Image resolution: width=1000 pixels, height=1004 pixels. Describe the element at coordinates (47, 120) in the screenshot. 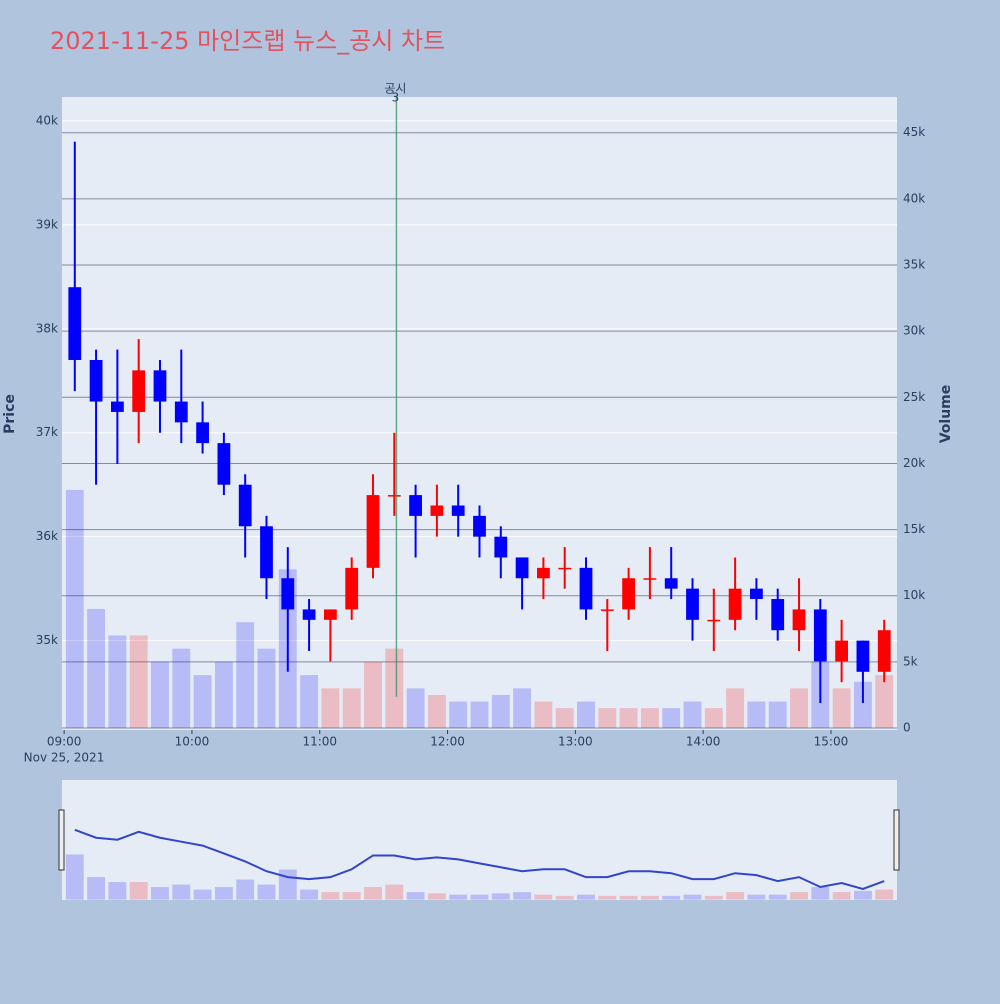

I see `y-tick-label: 40k` at that location.